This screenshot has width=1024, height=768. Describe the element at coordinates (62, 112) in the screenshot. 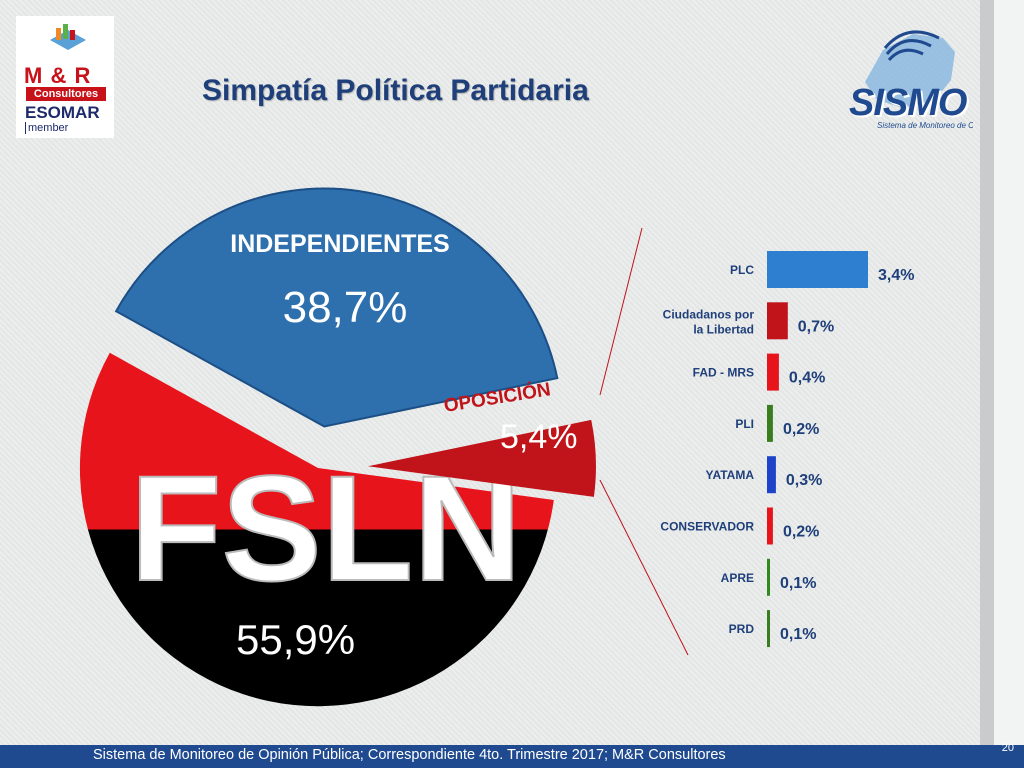

I see `esomar-label: ESOMAR` at that location.